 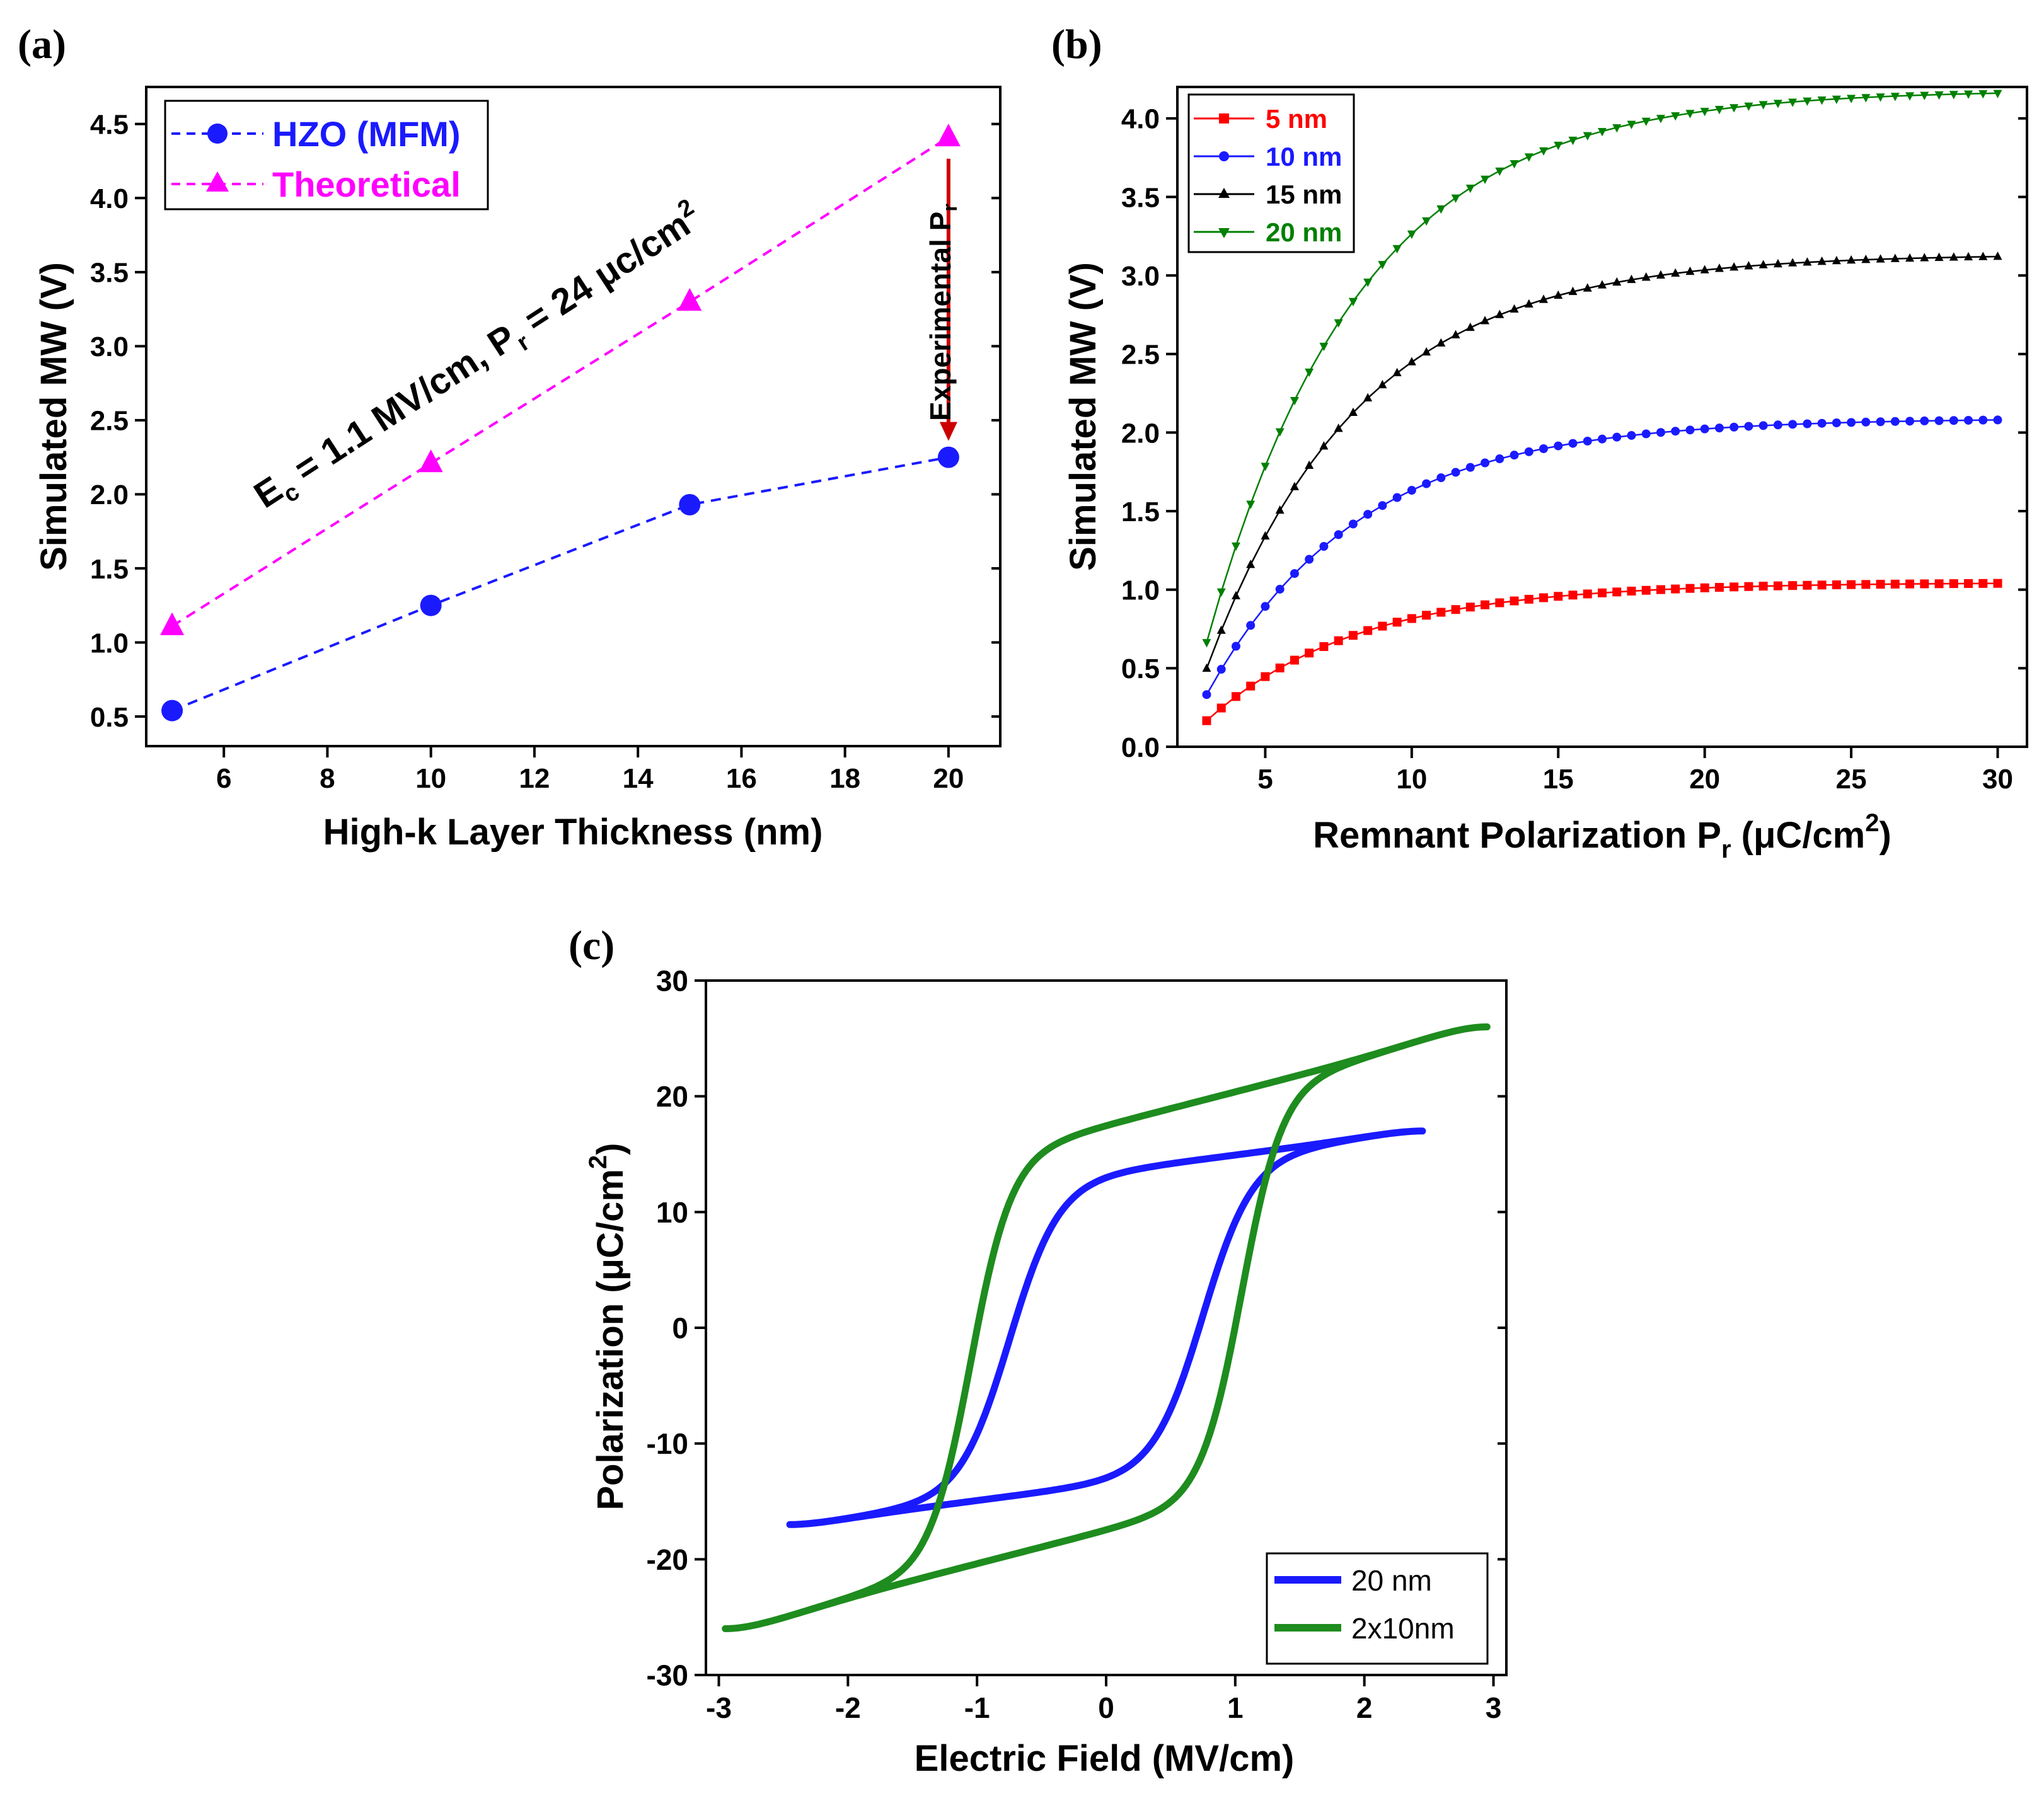 I want to click on chart-c-xtick-label: -2, so click(x=848, y=1707).